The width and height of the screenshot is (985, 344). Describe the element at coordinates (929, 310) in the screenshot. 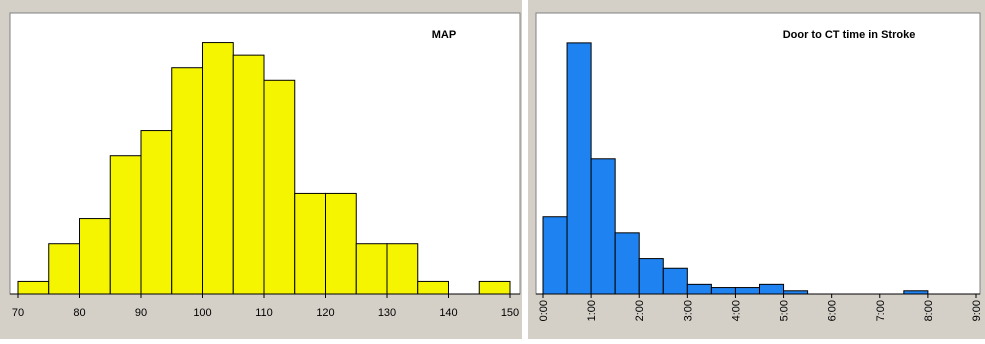

I see `door-to-ct-x-tick-label: 8:00` at that location.